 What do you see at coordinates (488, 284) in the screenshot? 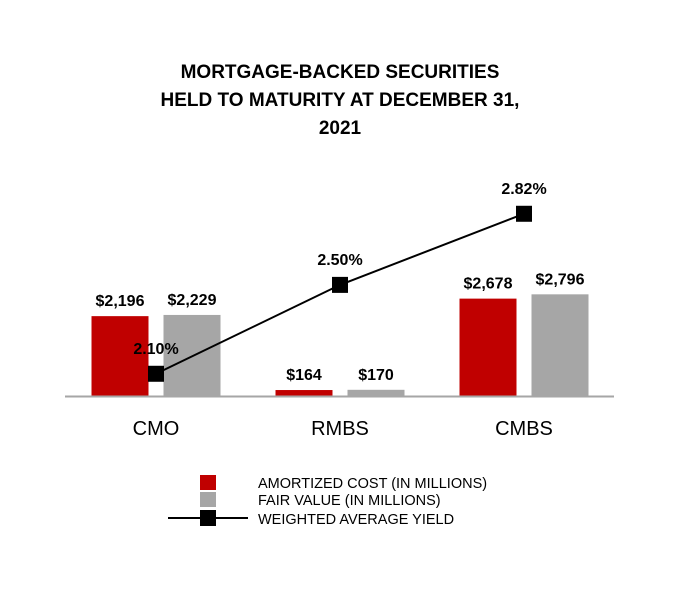
I see `bar-data-label: $2,678` at bounding box center [488, 284].